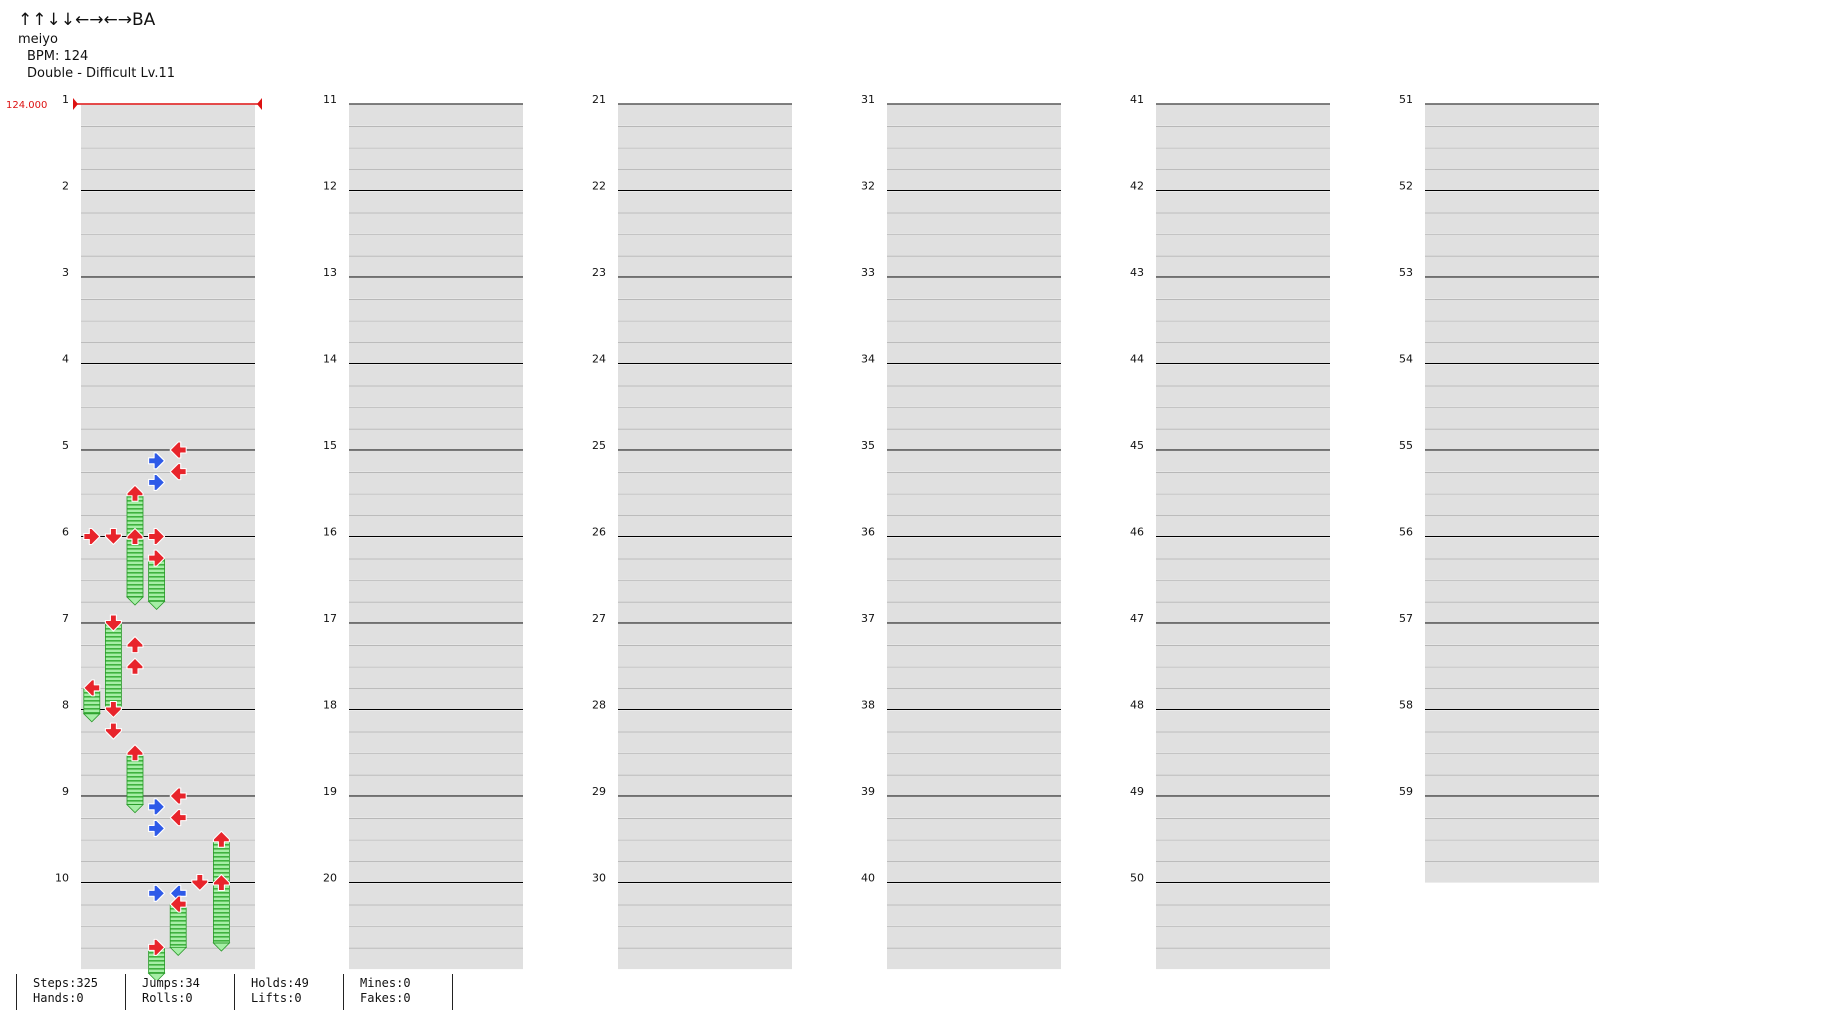 This screenshot has width=1828, height=1024. I want to click on arrow-down-icon, so click(113, 623).